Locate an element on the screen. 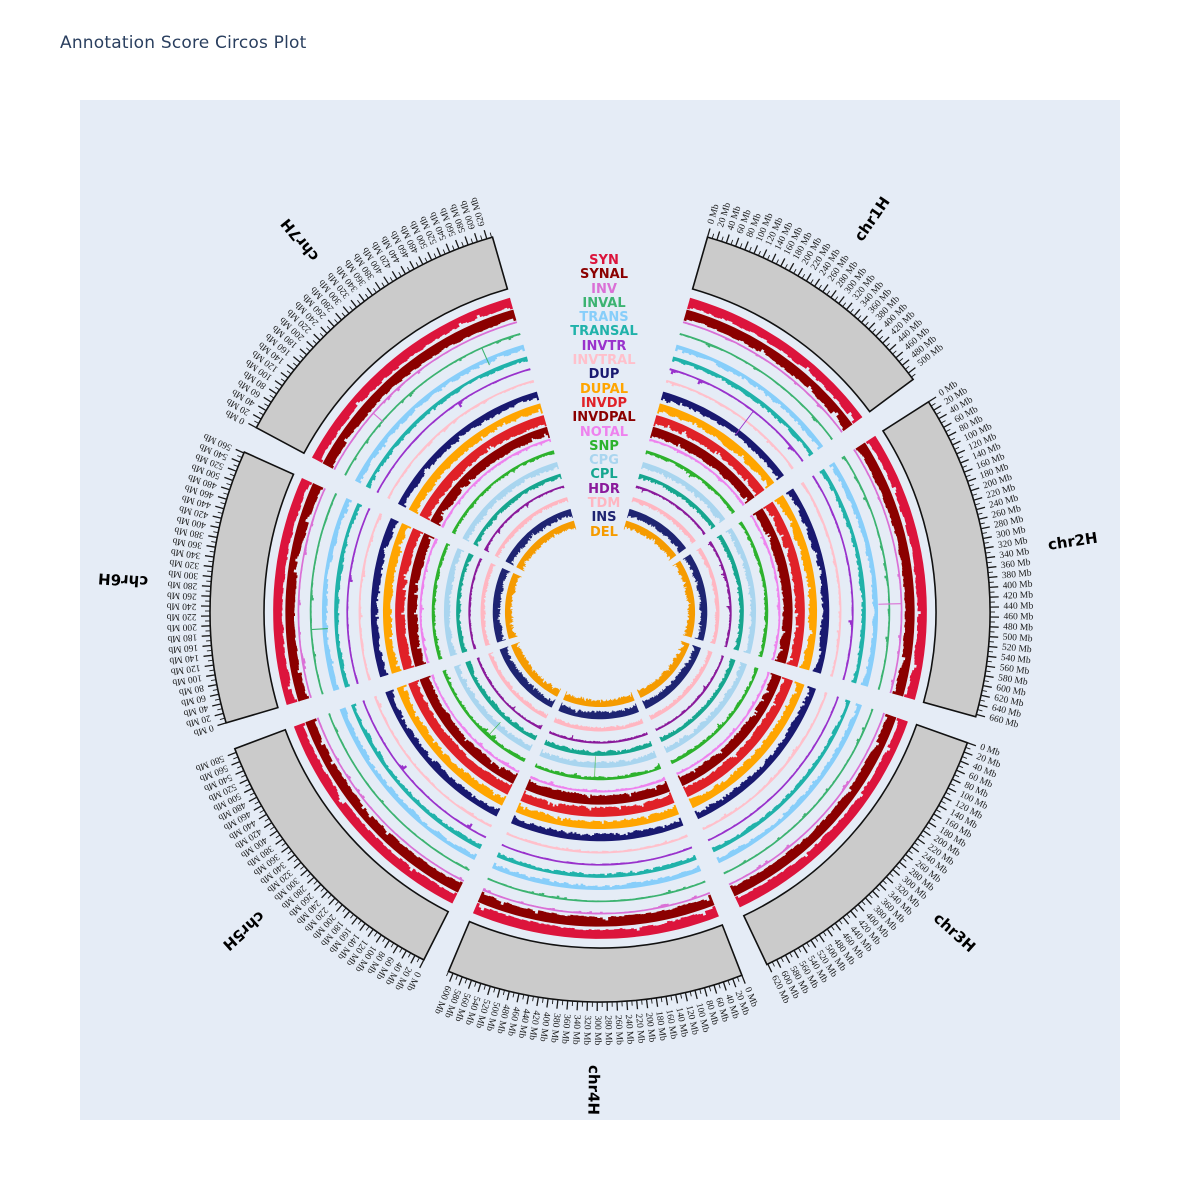 This screenshot has height=1200, width=1200. track-segment-SYNAL-chr4H is located at coordinates (596, 908).